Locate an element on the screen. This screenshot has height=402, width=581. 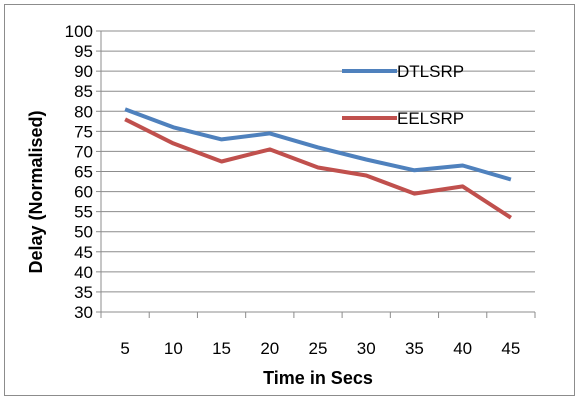
y-tick-label: 75 is located at coordinates (83, 131).